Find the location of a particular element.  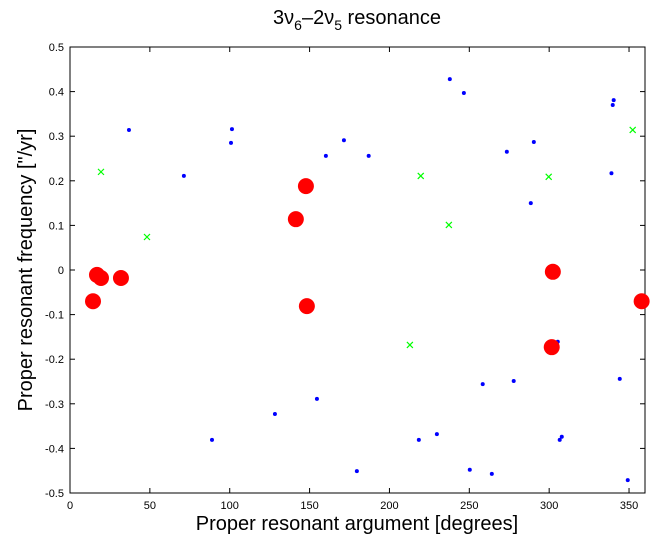

x-tick-label: 200 is located at coordinates (389, 506).